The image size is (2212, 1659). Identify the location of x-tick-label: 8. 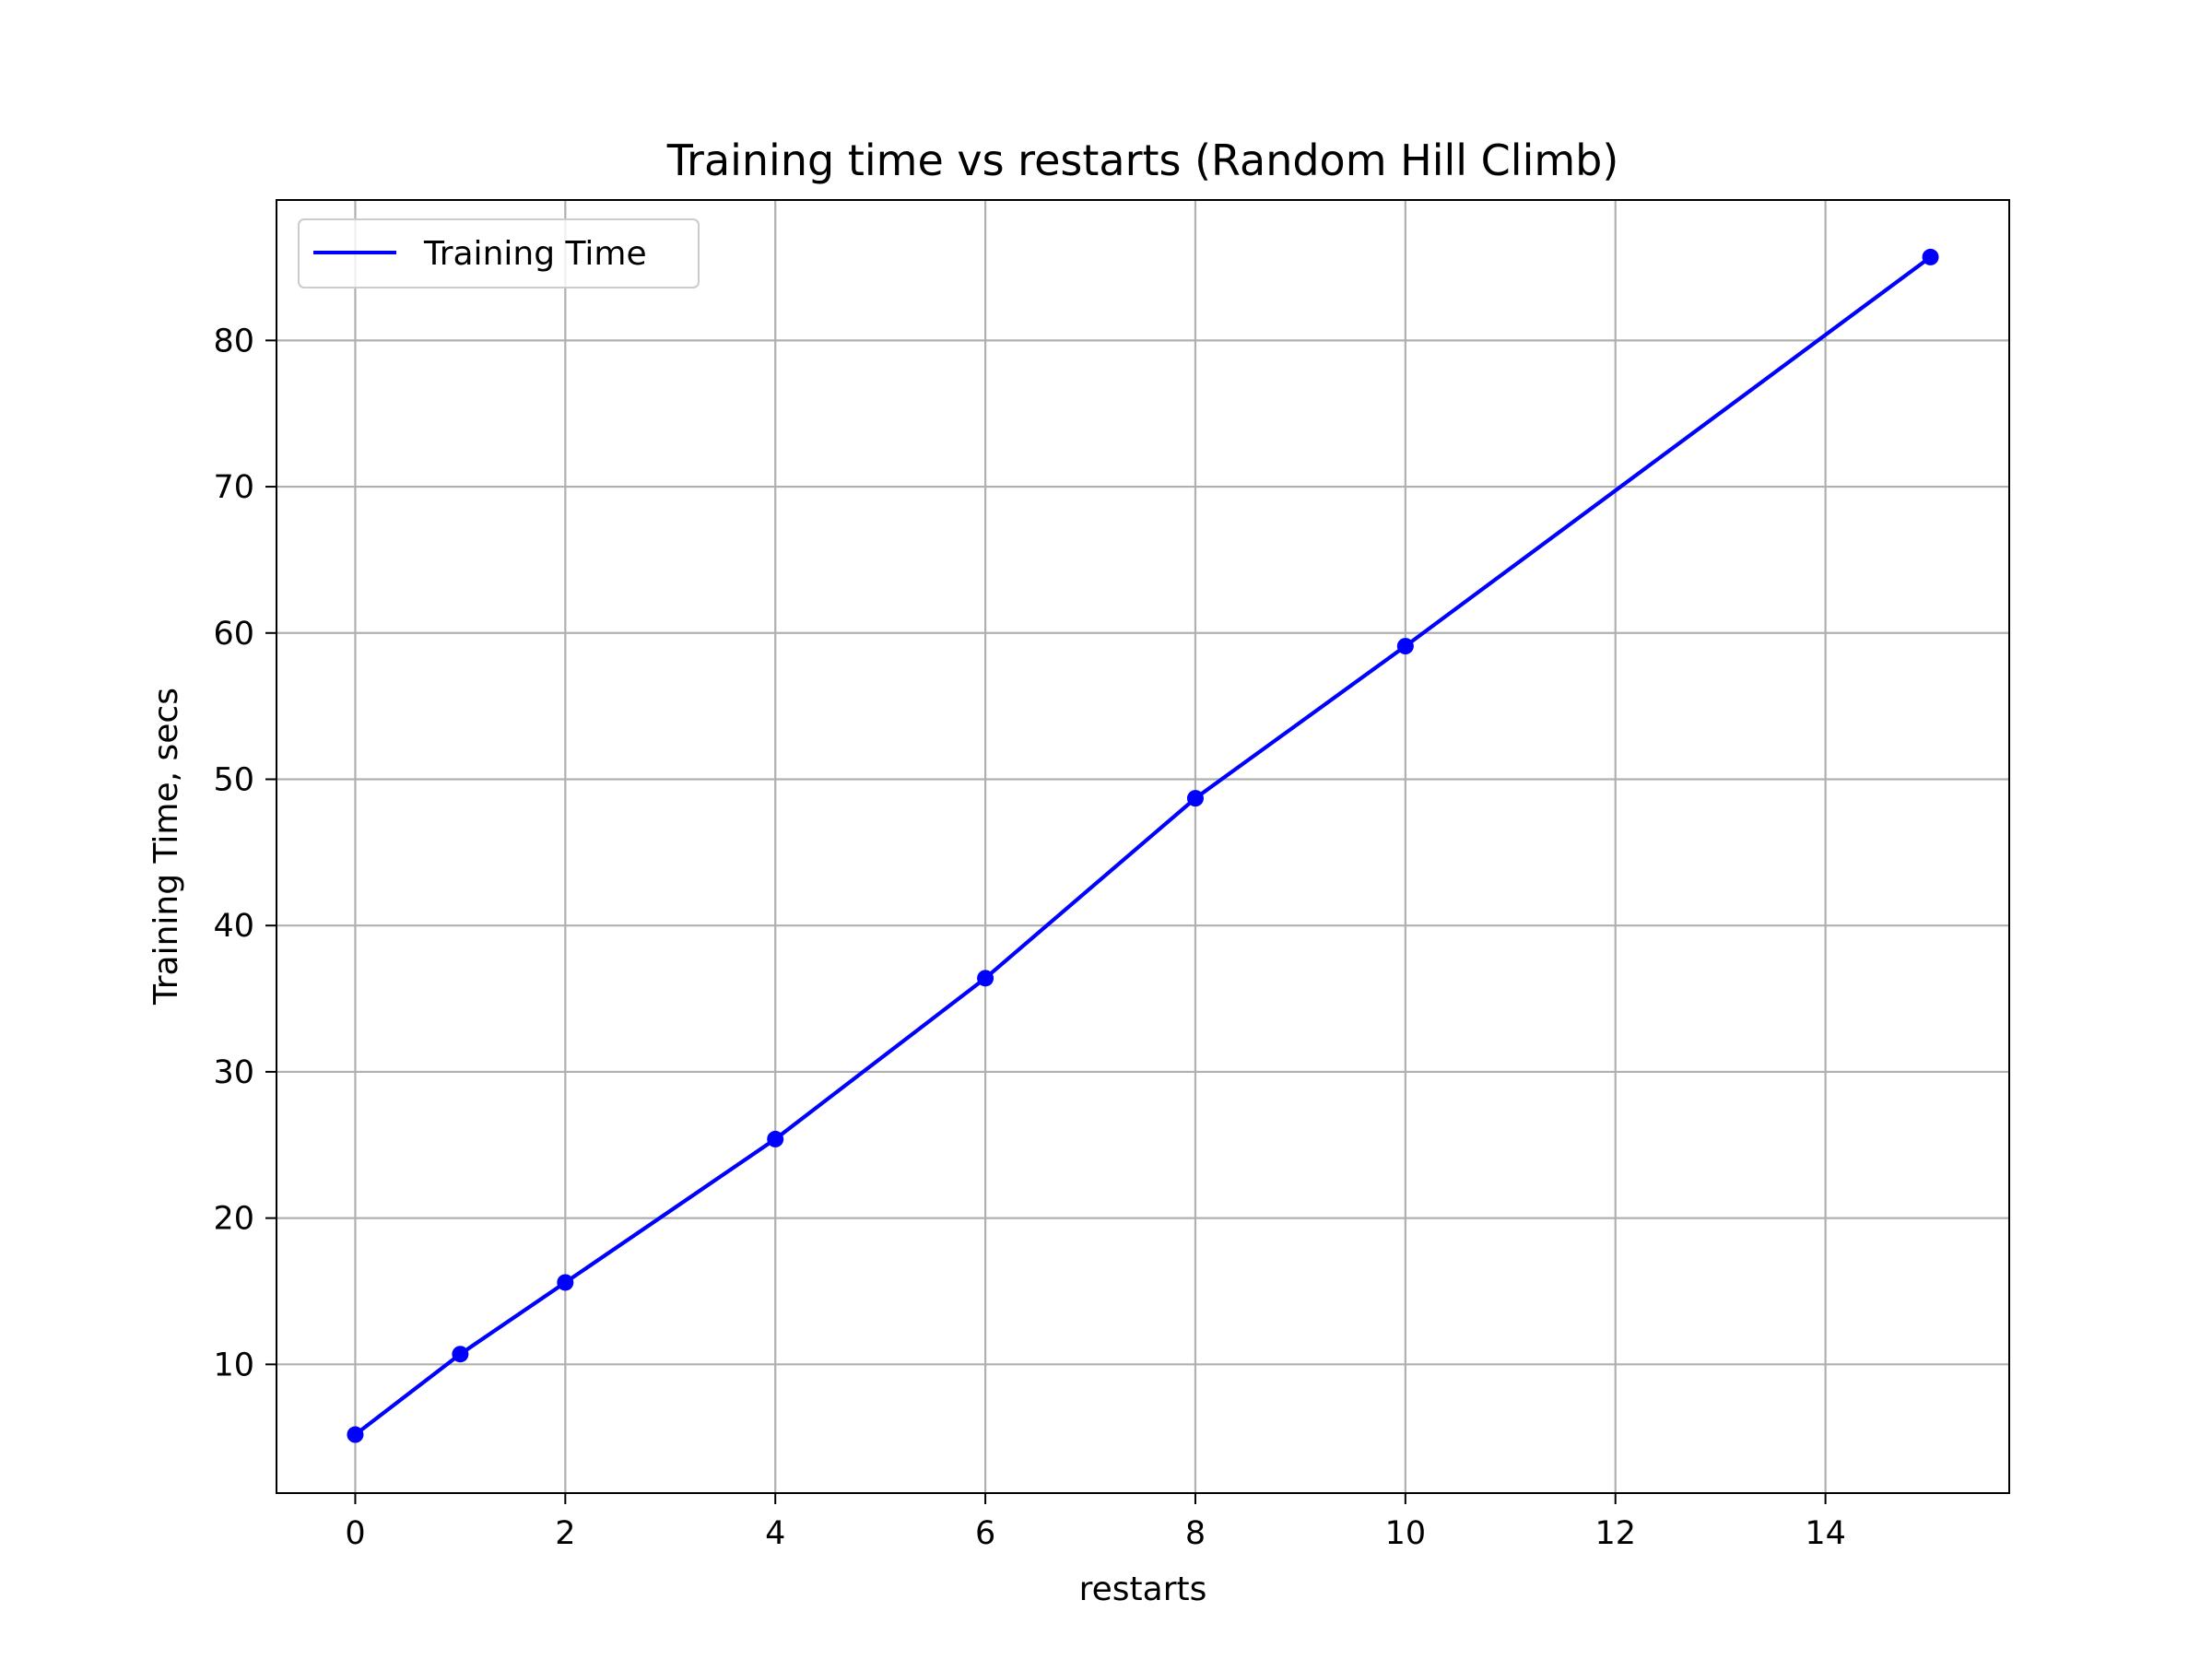
(1195, 1533).